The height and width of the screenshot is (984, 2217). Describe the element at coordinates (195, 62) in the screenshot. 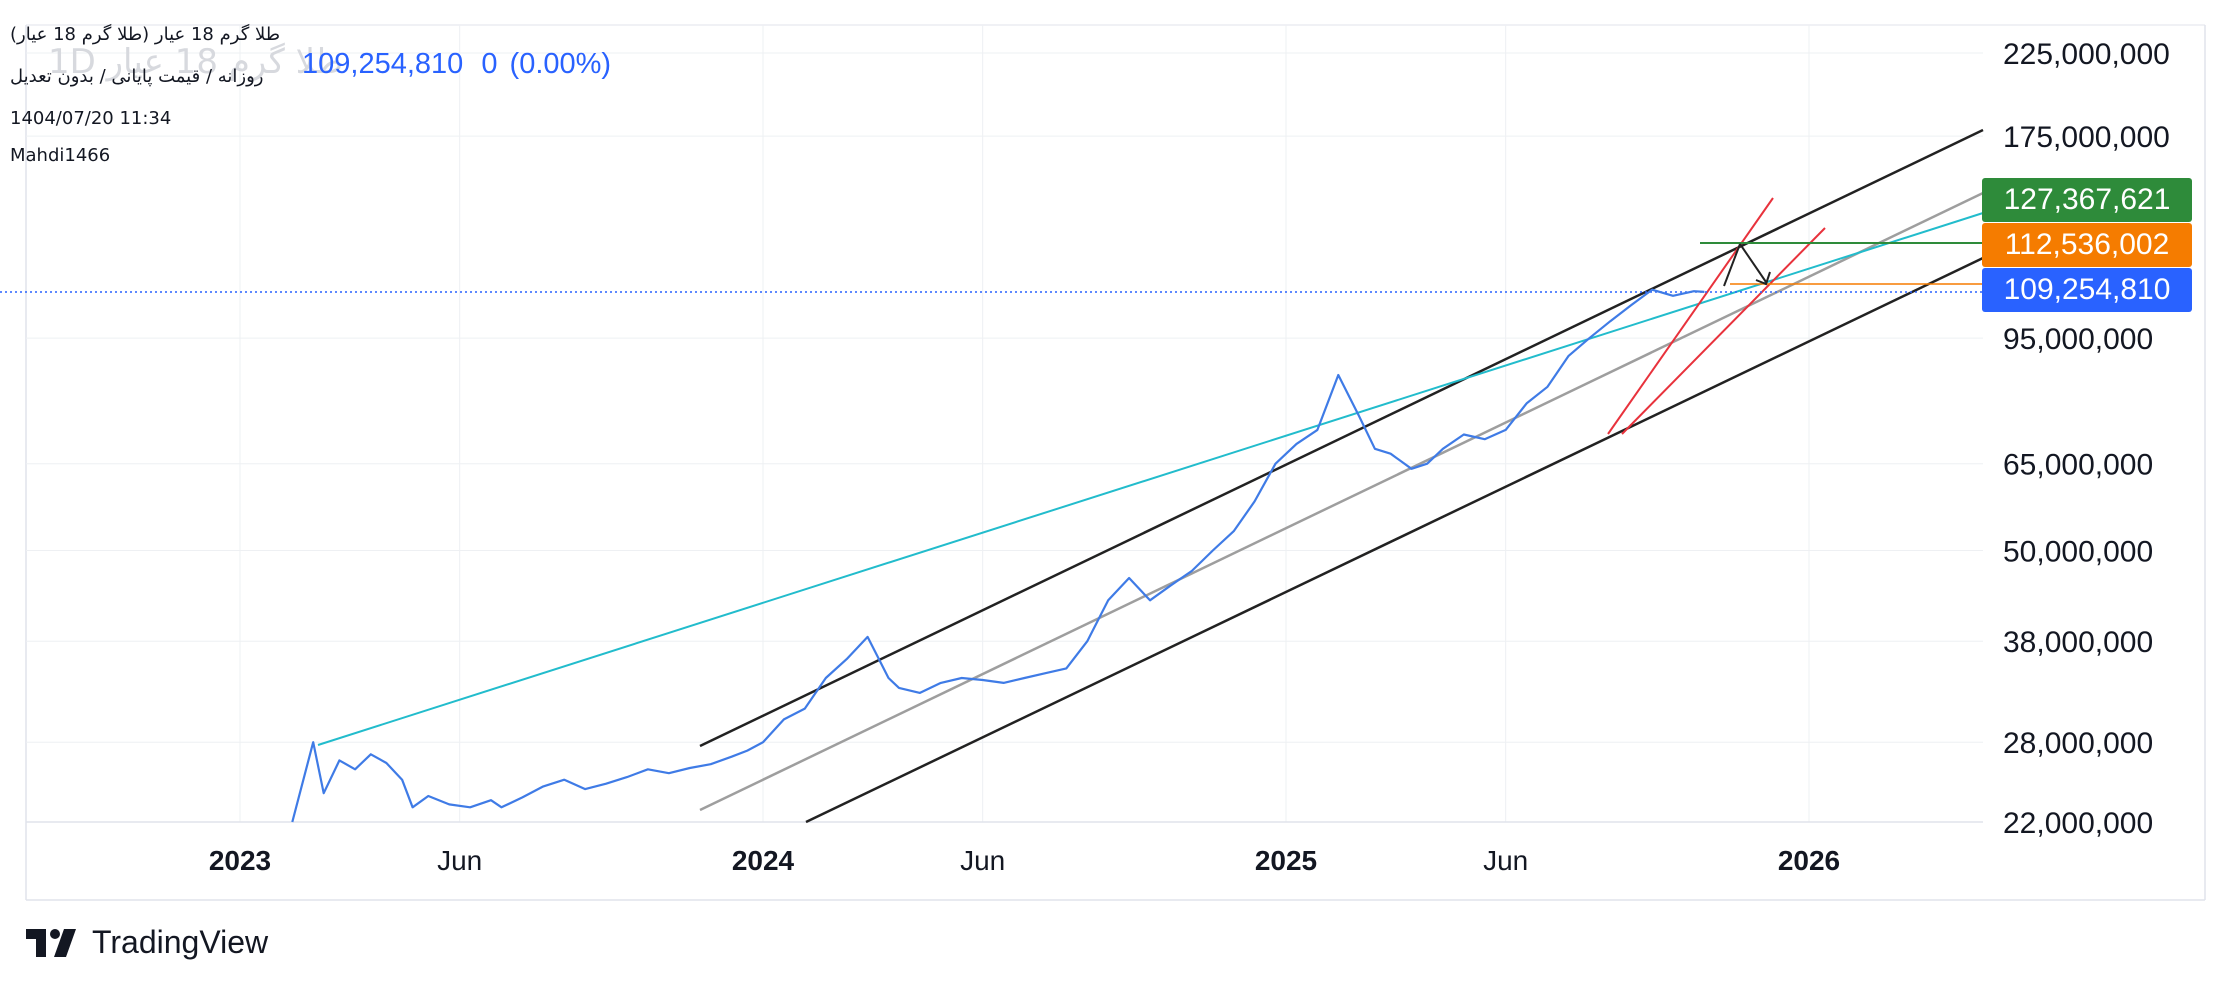

I see `symbol-watermark: طلا گرم 18 عیار 1D` at that location.